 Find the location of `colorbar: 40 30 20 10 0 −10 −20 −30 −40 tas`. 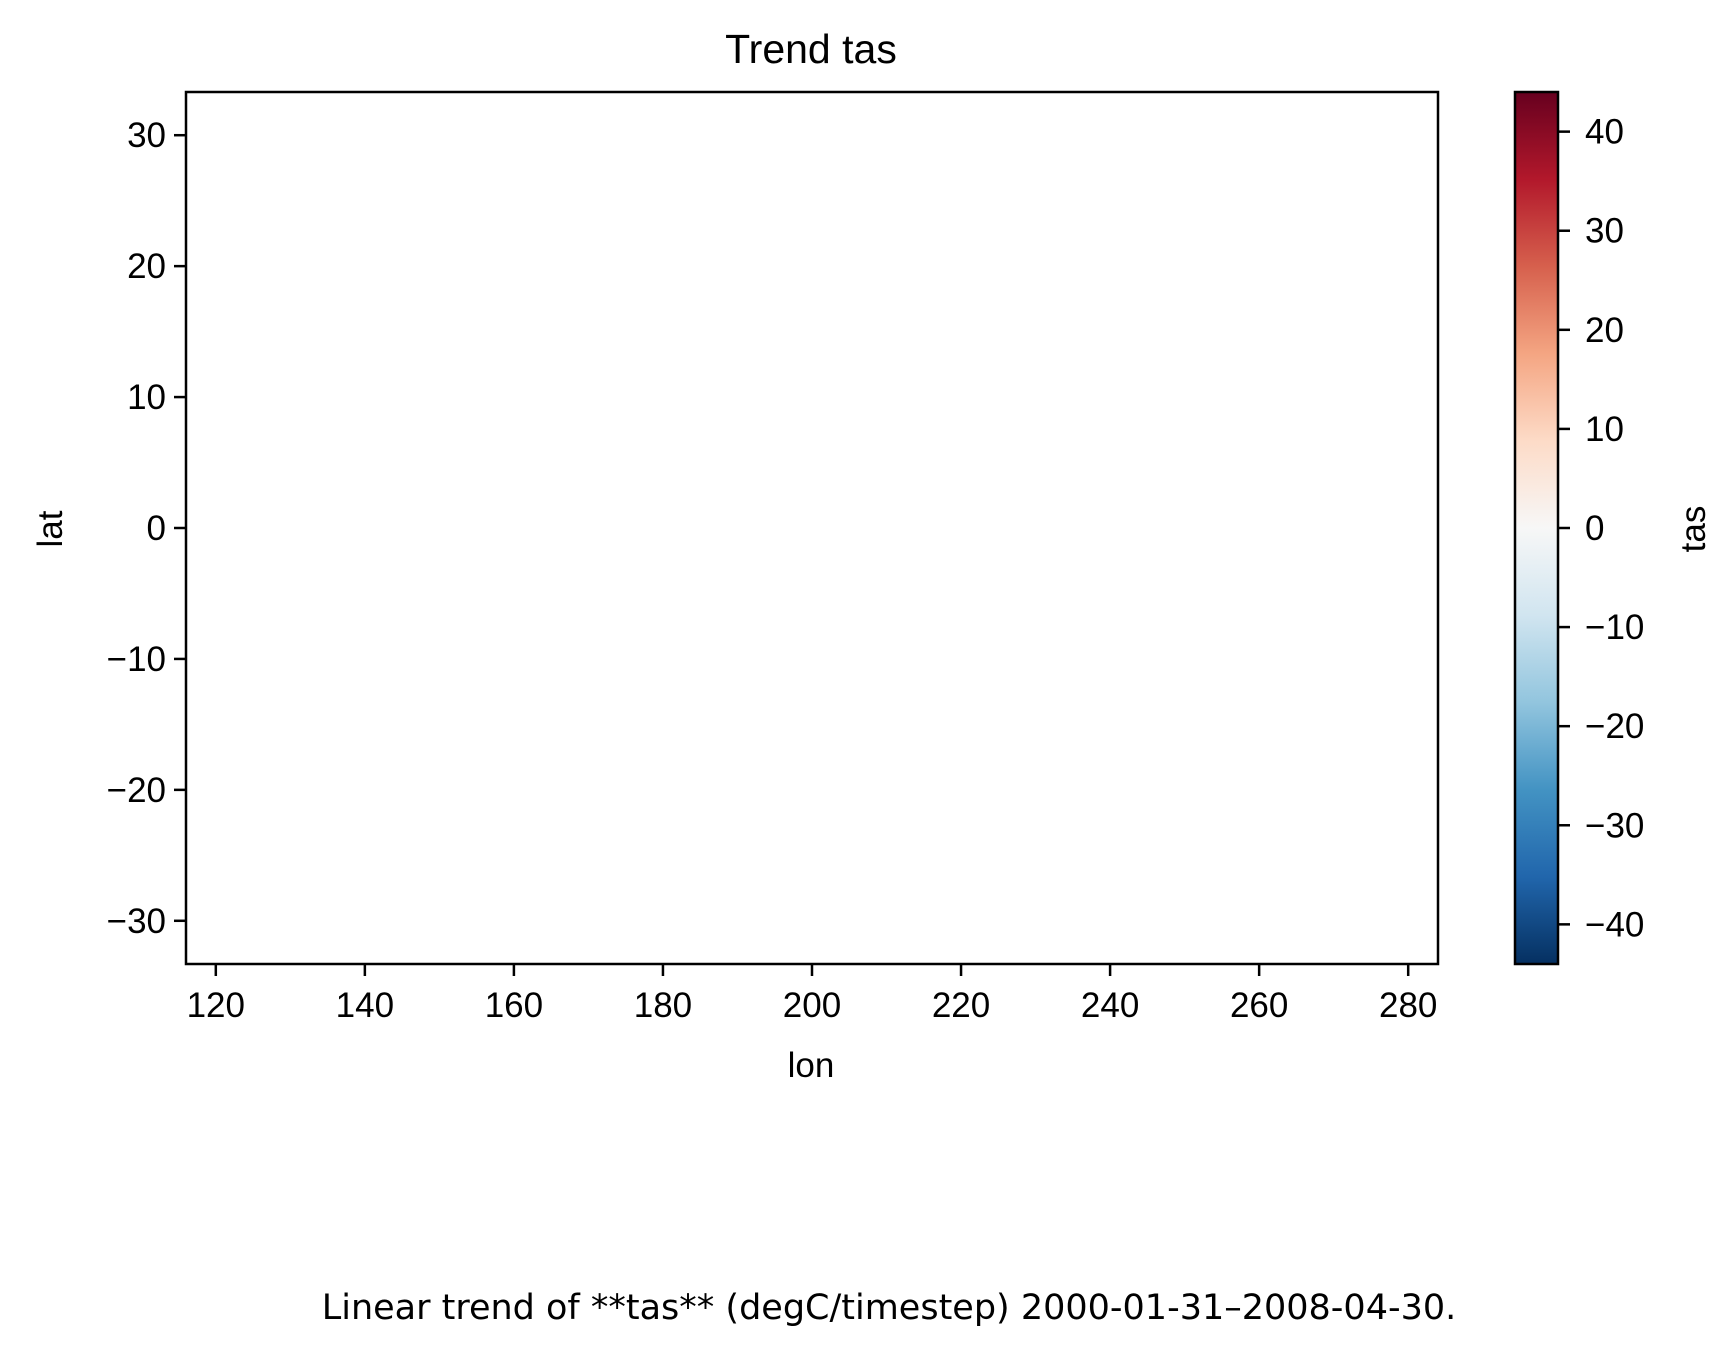

colorbar: 40 30 20 10 0 −10 −20 −30 −40 tas is located at coordinates (1613, 528).